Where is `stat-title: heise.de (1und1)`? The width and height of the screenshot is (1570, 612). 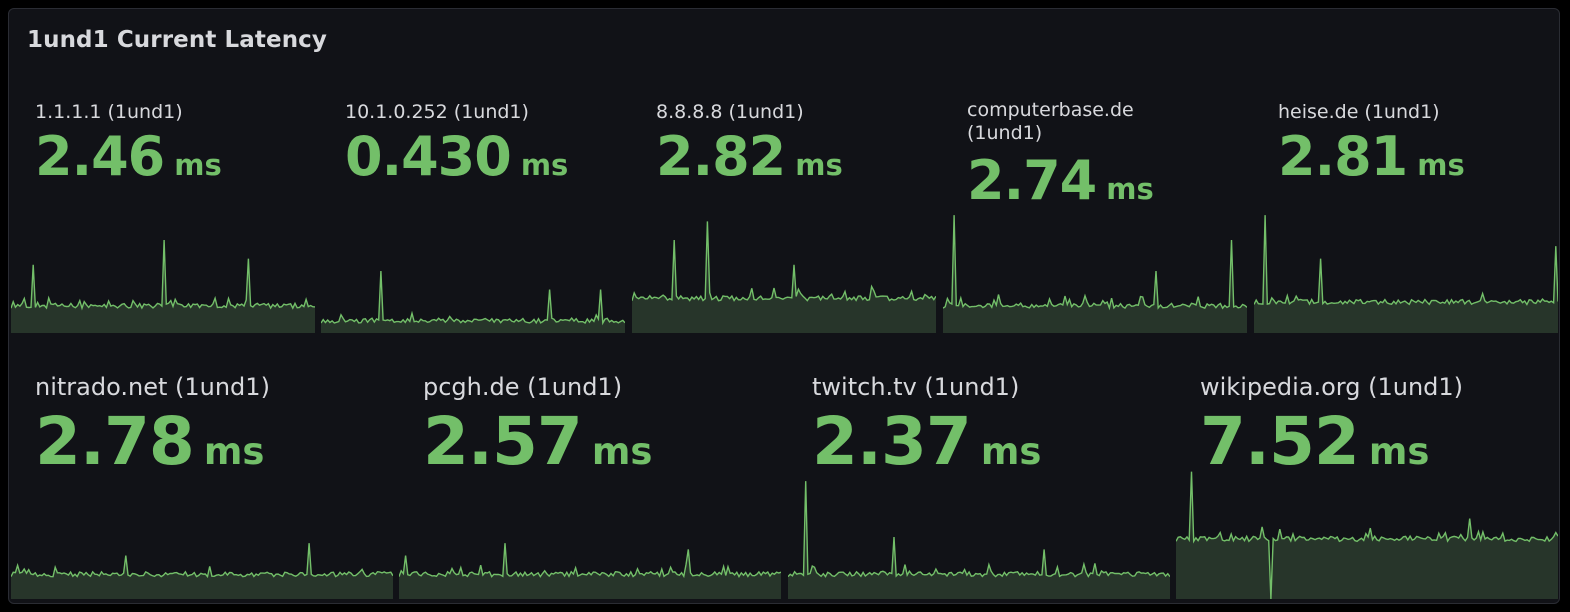
stat-title: heise.de (1und1) is located at coordinates (1359, 112).